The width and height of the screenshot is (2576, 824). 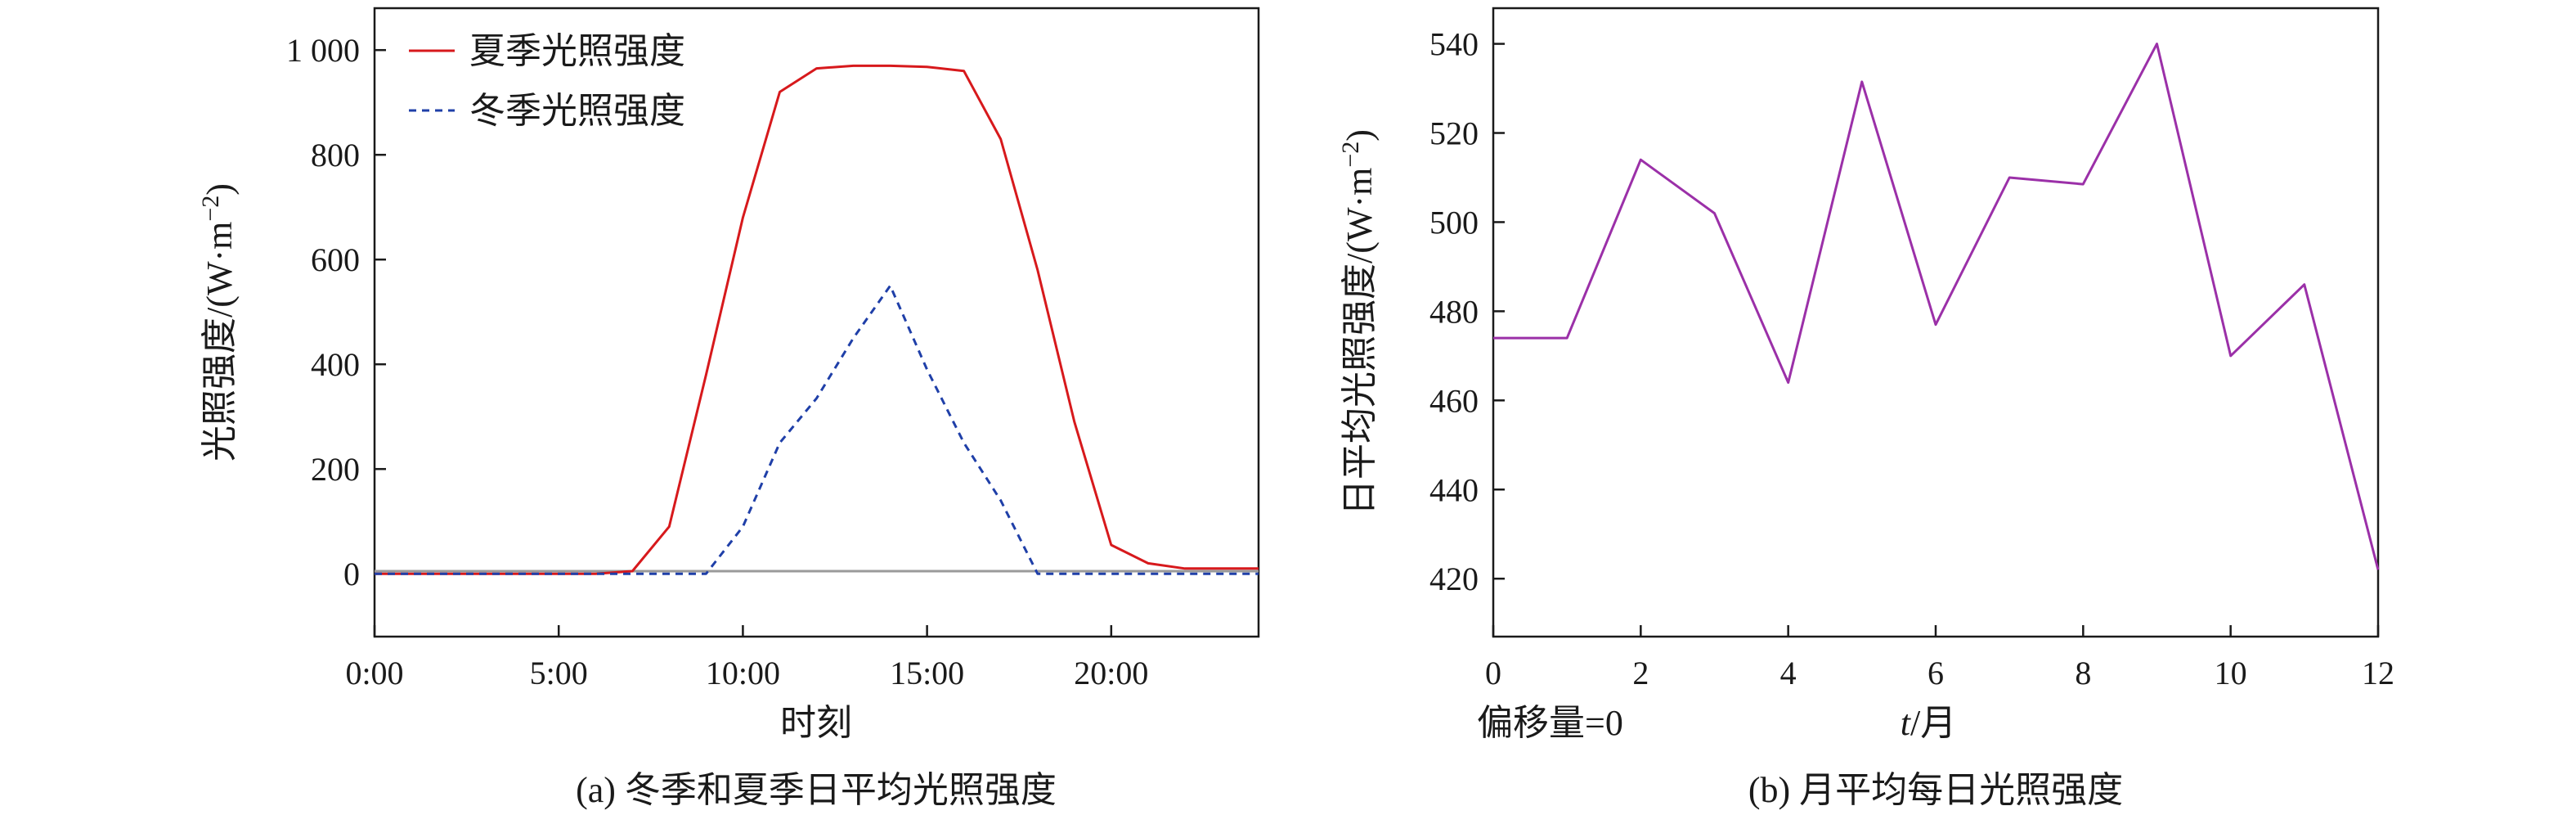 What do you see at coordinates (547, 81) in the screenshot?
I see `chart-a-legend: 夏季光照强度 冬季光照强度` at bounding box center [547, 81].